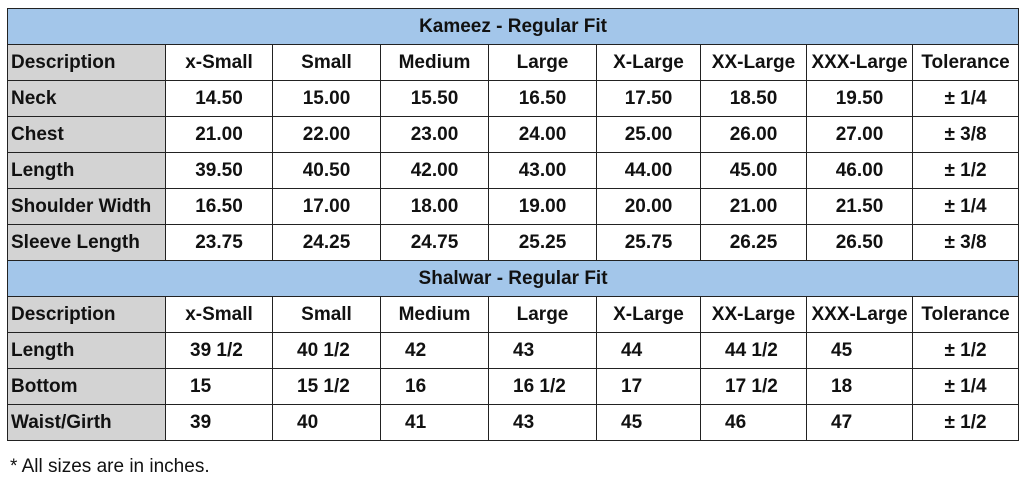  What do you see at coordinates (326, 422) in the screenshot?
I see `value-cell: 40` at bounding box center [326, 422].